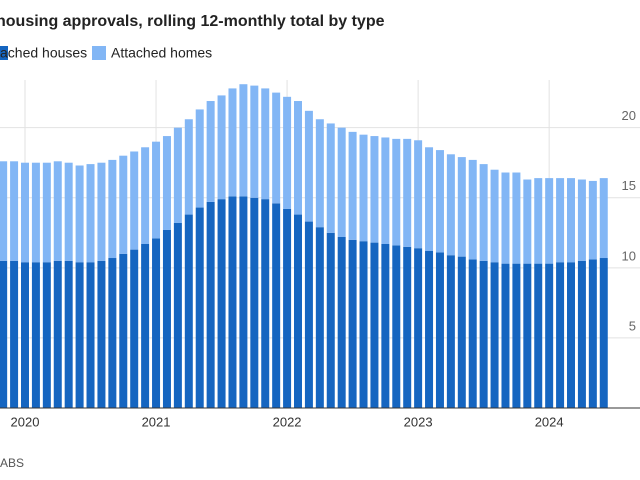 The height and width of the screenshot is (480, 640). I want to click on x-tick-label: 2021, so click(156, 421).